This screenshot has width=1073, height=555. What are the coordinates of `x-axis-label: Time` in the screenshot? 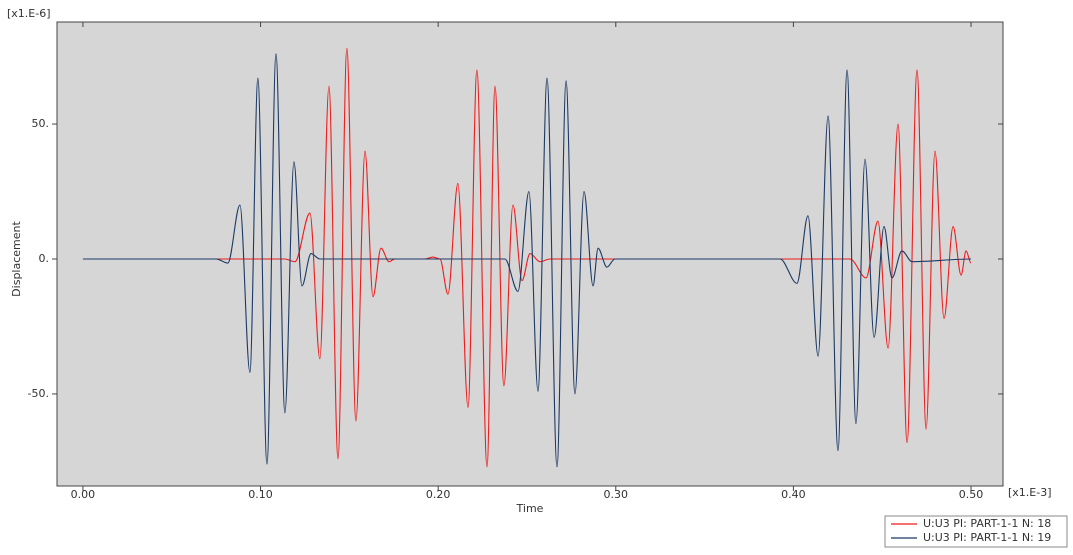 It's located at (530, 508).